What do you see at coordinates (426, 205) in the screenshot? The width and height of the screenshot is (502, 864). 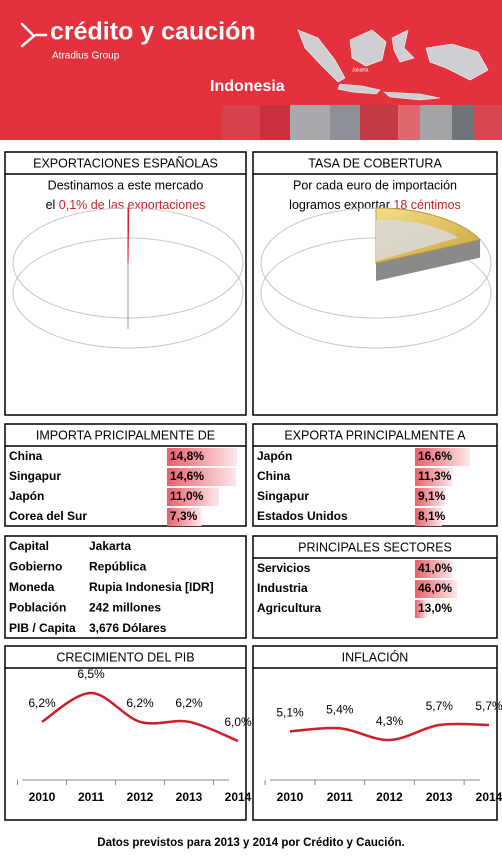 I see `caption-highlight: 18 céntimos` at bounding box center [426, 205].